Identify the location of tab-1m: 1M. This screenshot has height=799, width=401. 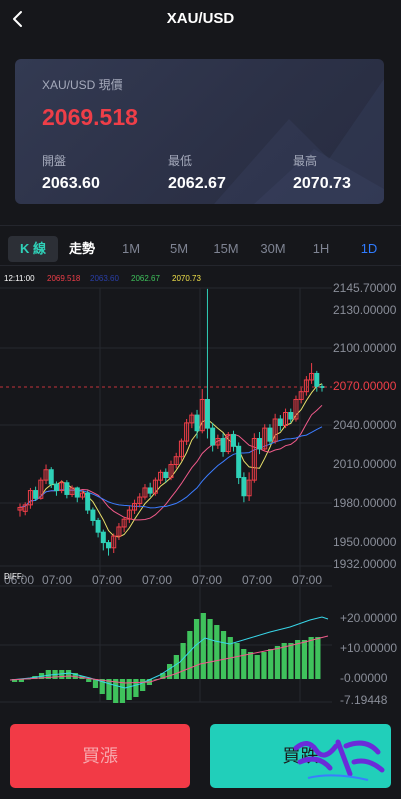
(131, 248).